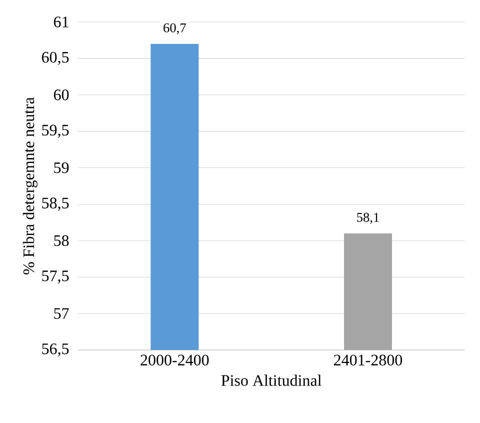  What do you see at coordinates (61, 313) in the screenshot?
I see `y-tick-label: 57` at bounding box center [61, 313].